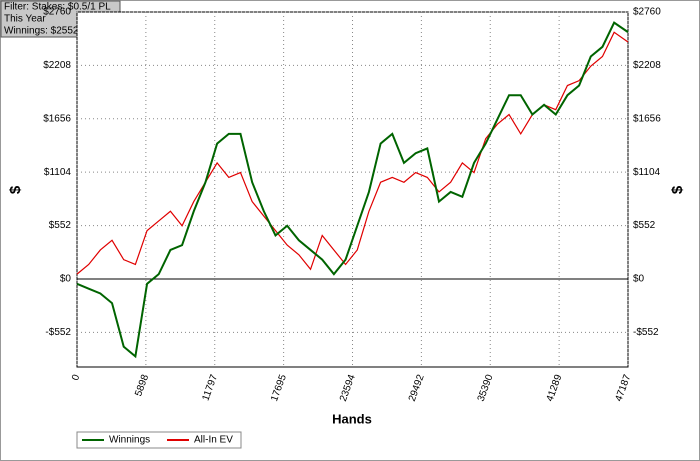 This screenshot has width=700, height=461. What do you see at coordinates (213, 440) in the screenshot?
I see `legend-label: All-In EV` at bounding box center [213, 440].